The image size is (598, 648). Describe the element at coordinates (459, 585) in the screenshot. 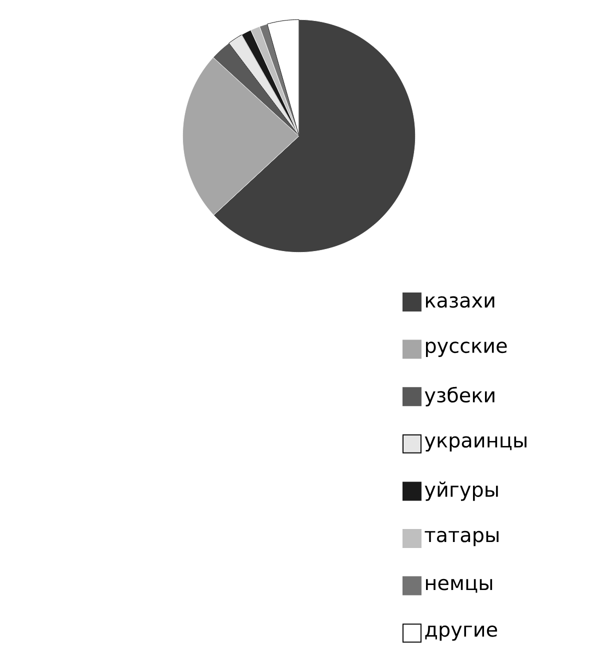

I see `legend-label: немцы` at that location.